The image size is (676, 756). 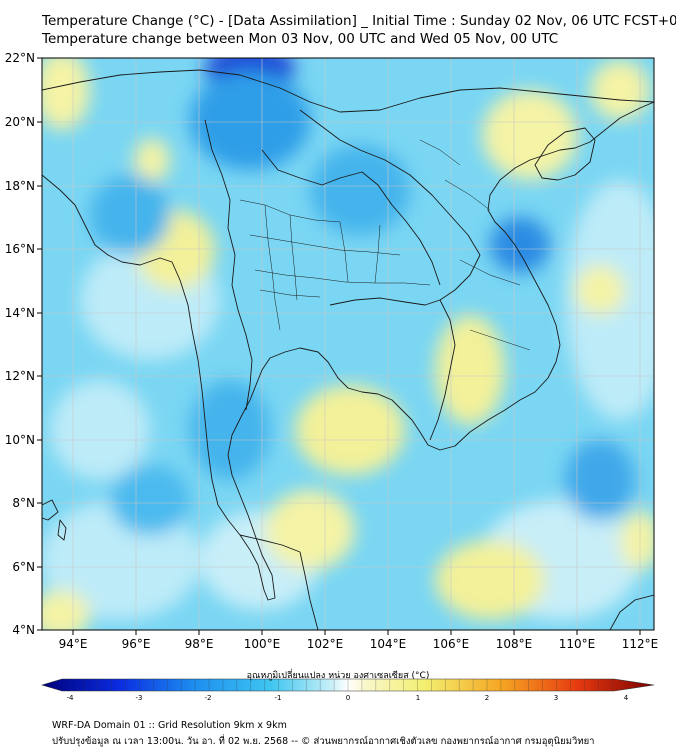 What do you see at coordinates (20, 313) in the screenshot?
I see `lat-label-14: 14°N` at bounding box center [20, 313].